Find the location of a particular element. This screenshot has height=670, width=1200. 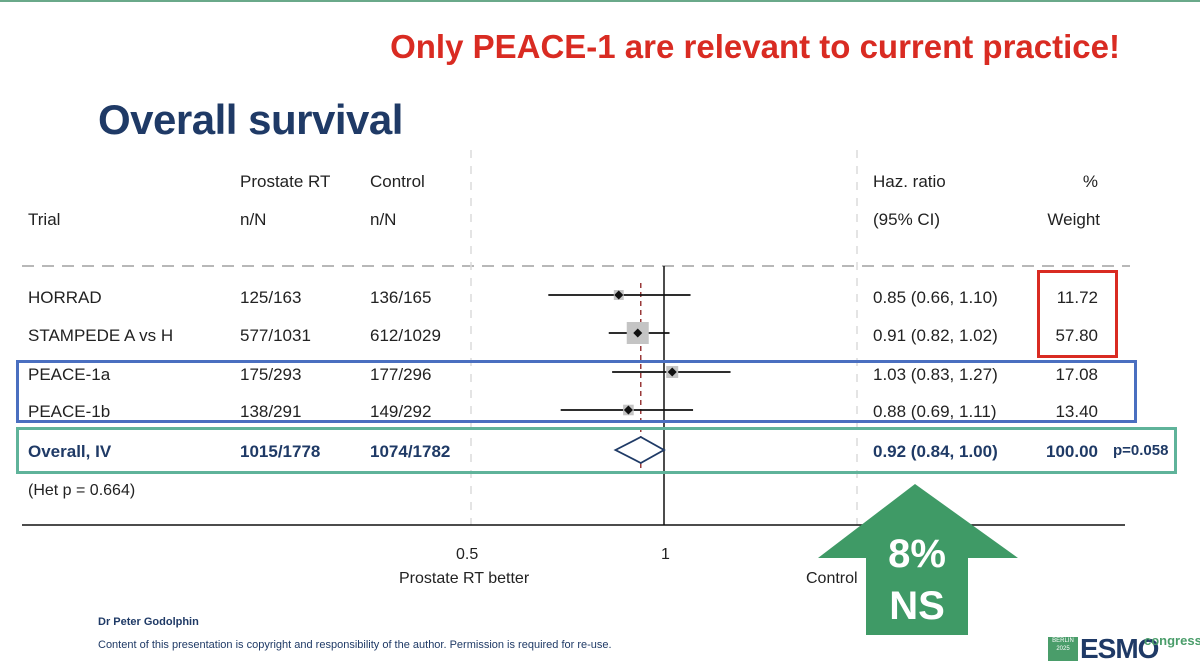

row-trial-name: PEACE-1a is located at coordinates (69, 374).